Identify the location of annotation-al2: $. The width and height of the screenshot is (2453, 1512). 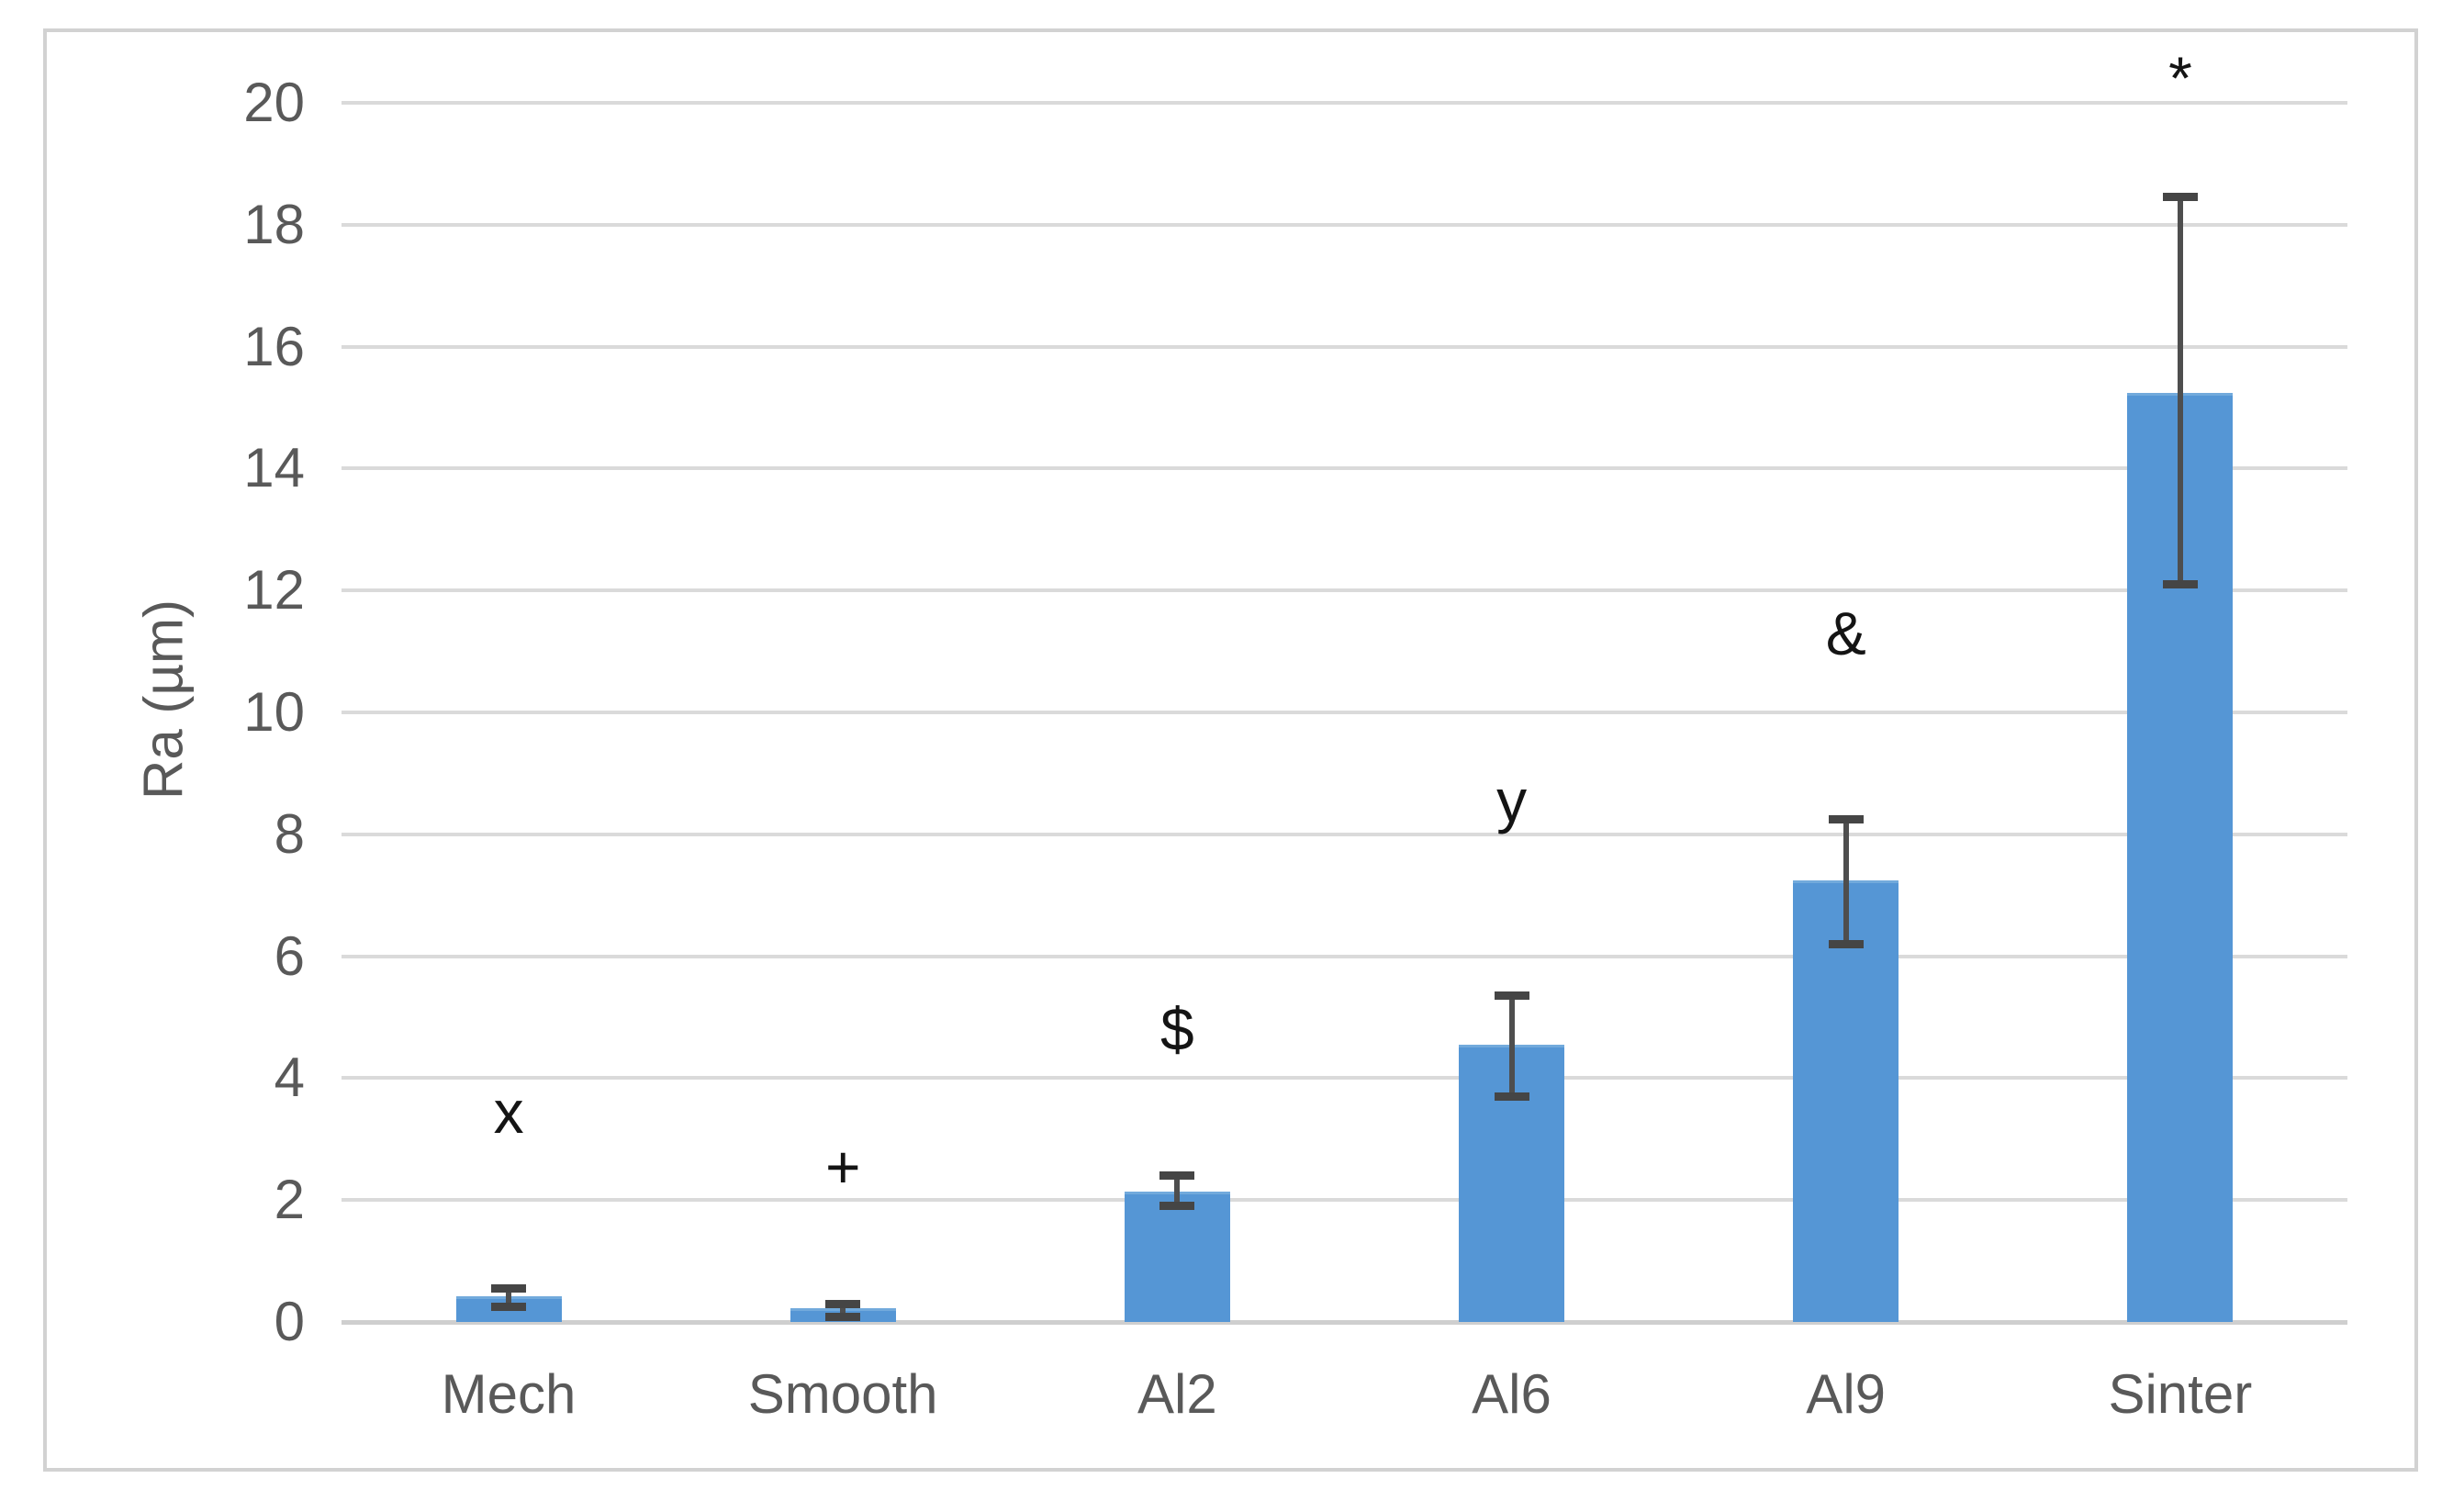
(1177, 1029).